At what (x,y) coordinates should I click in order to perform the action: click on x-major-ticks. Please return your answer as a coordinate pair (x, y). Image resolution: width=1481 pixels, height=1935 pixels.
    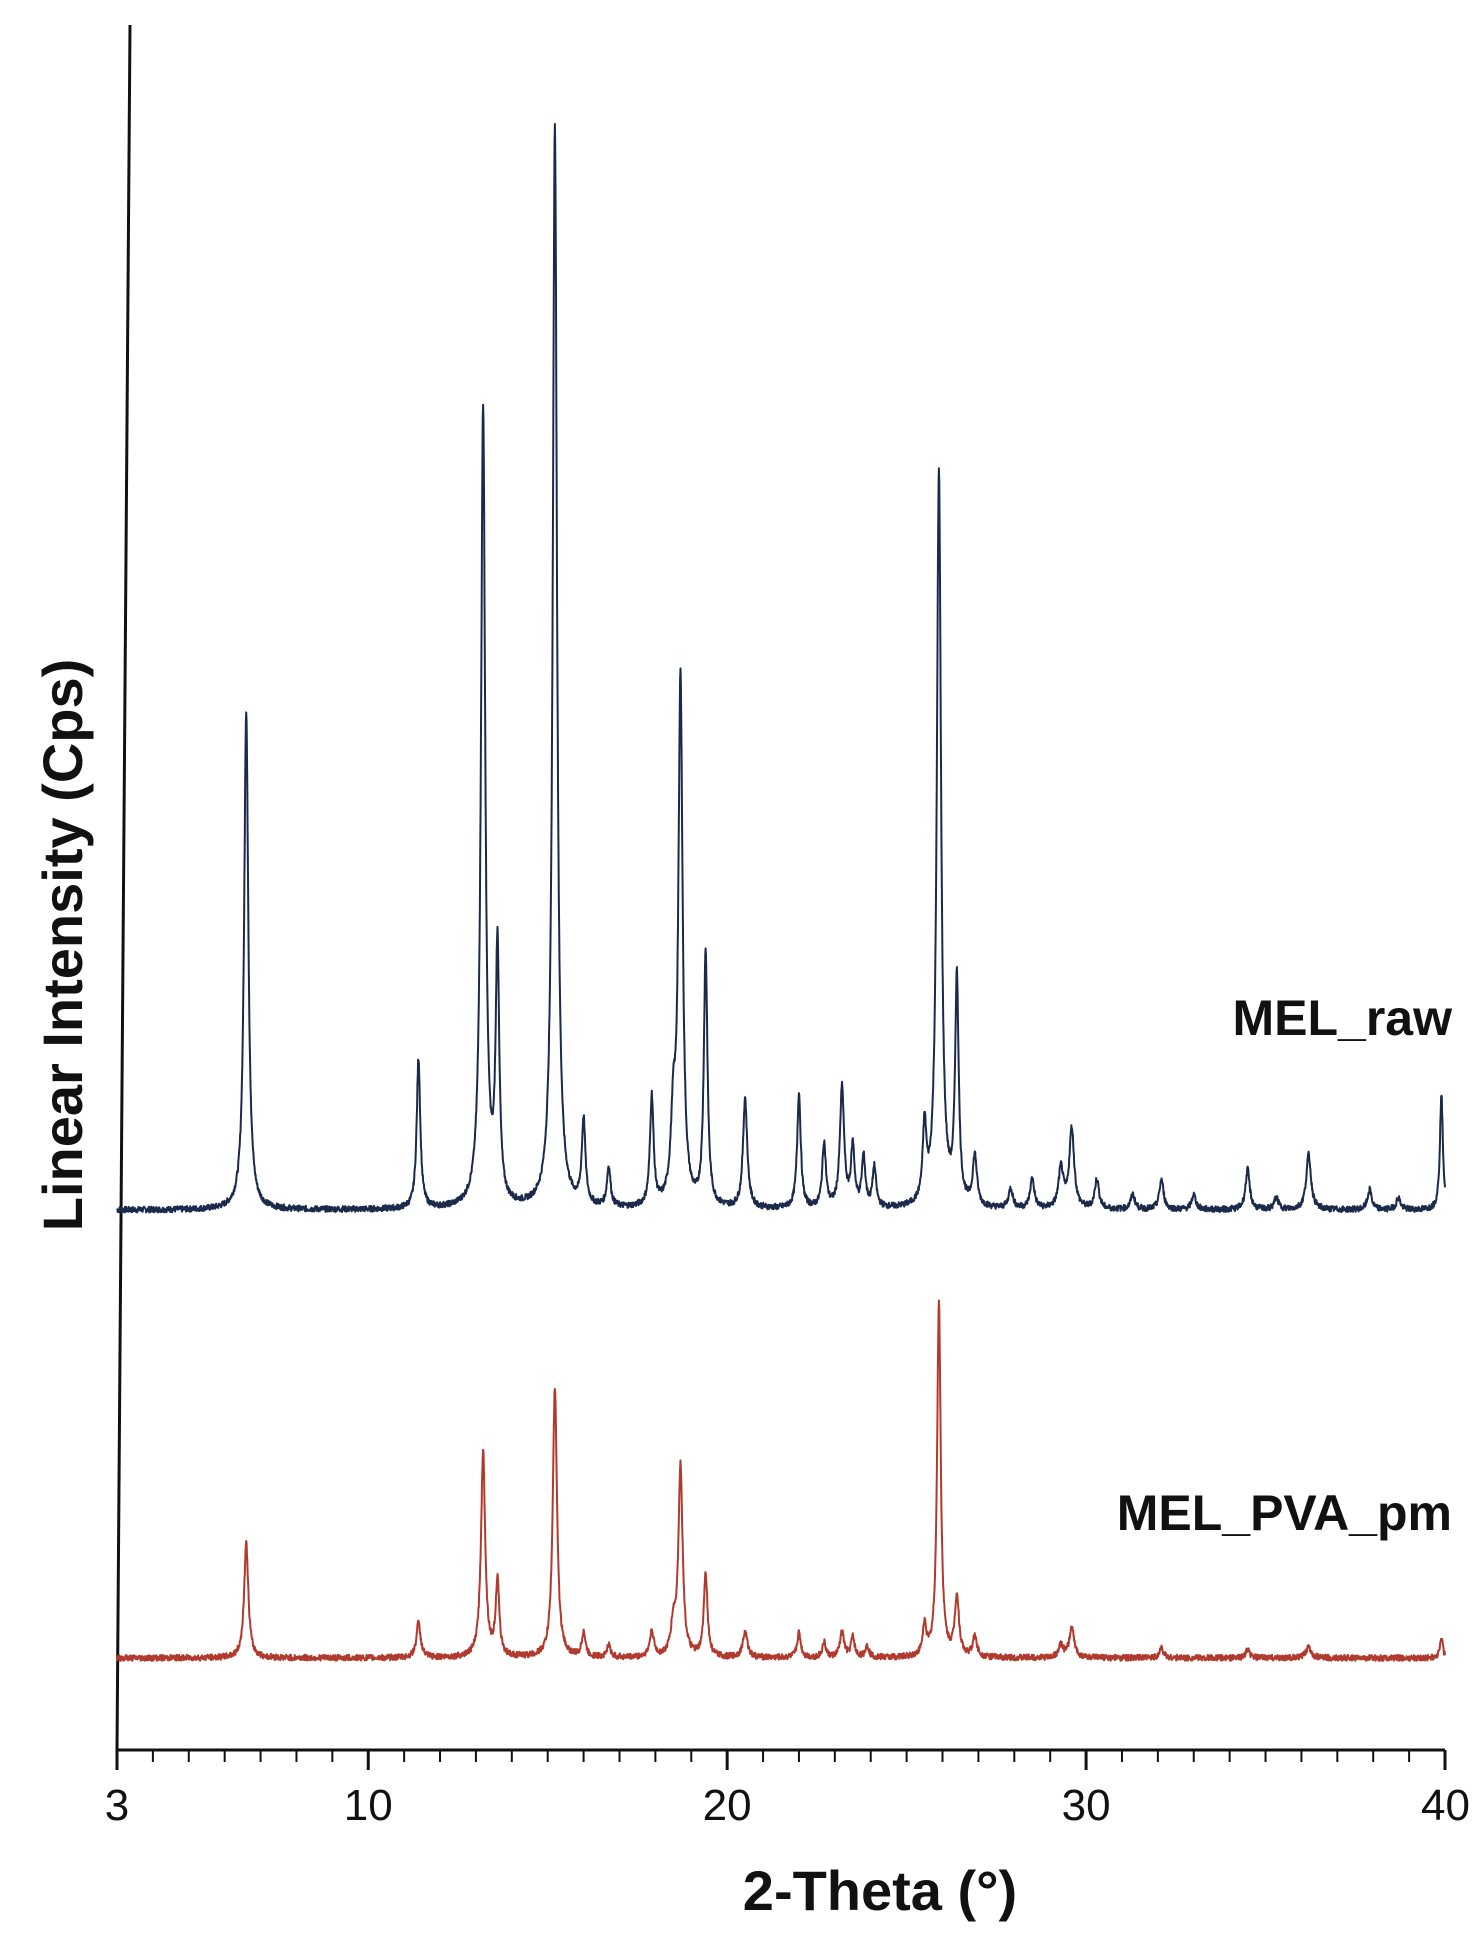
    Looking at the image, I should click on (781, 1760).